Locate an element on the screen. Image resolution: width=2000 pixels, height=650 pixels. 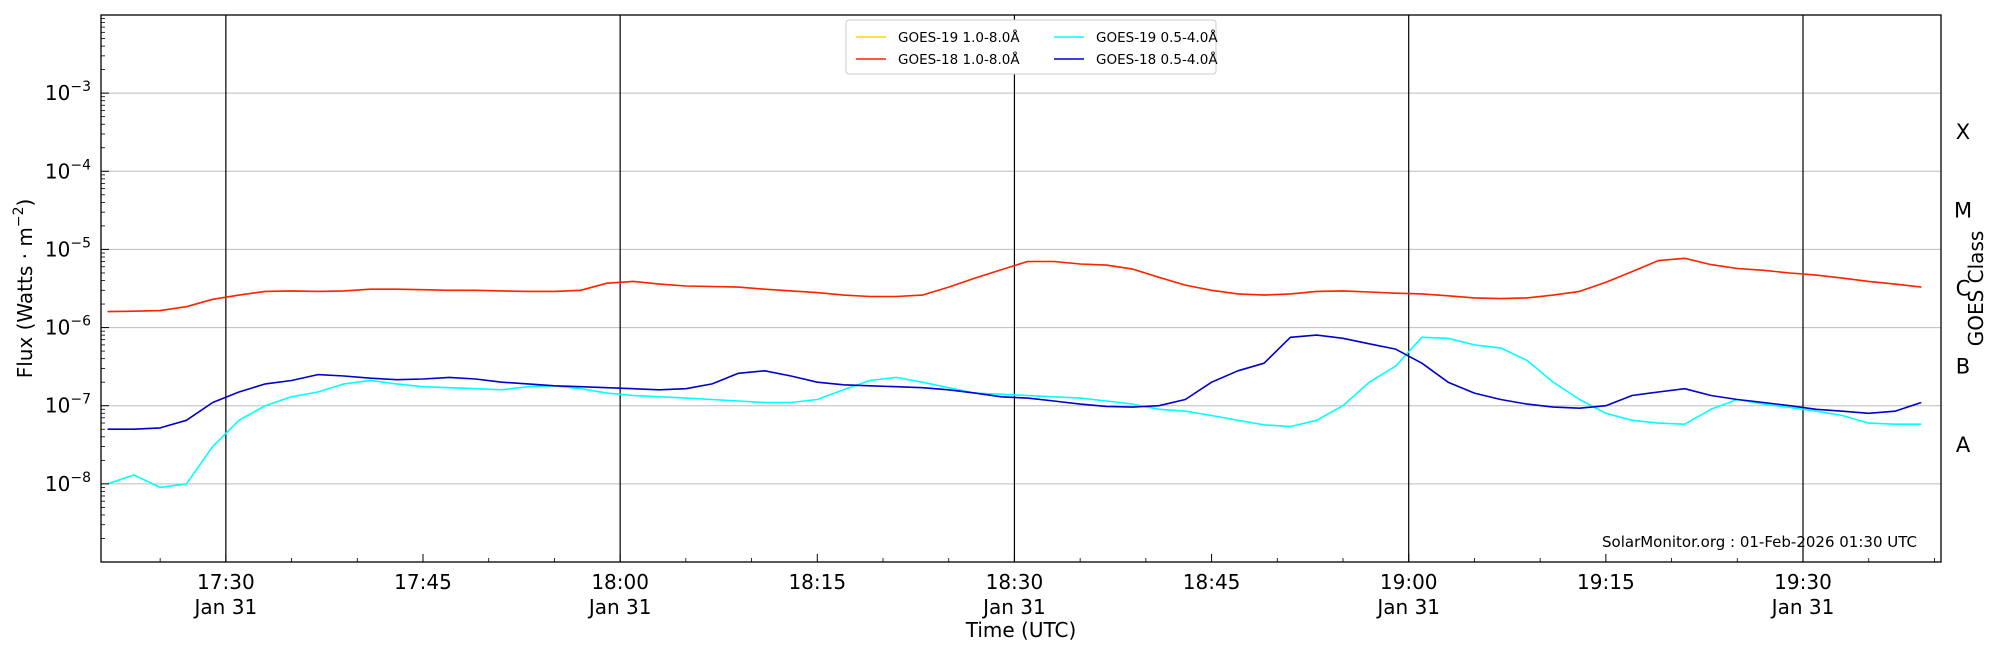
legend-label: GOES-19 1.0-8.0Å is located at coordinates (959, 37).